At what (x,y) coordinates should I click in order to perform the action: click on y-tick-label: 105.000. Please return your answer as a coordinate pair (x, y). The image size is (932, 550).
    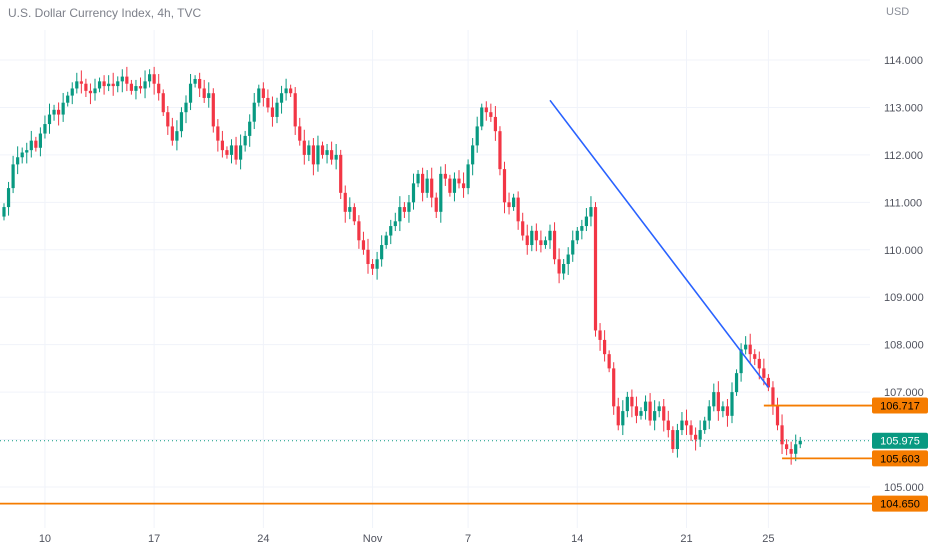
    Looking at the image, I should click on (904, 488).